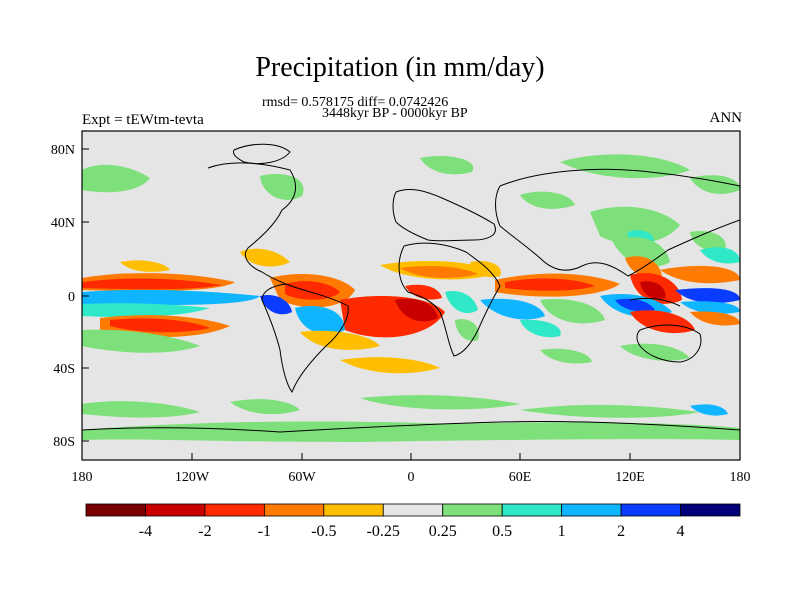  What do you see at coordinates (411, 477) in the screenshot?
I see `lon-tick-label: 0` at bounding box center [411, 477].